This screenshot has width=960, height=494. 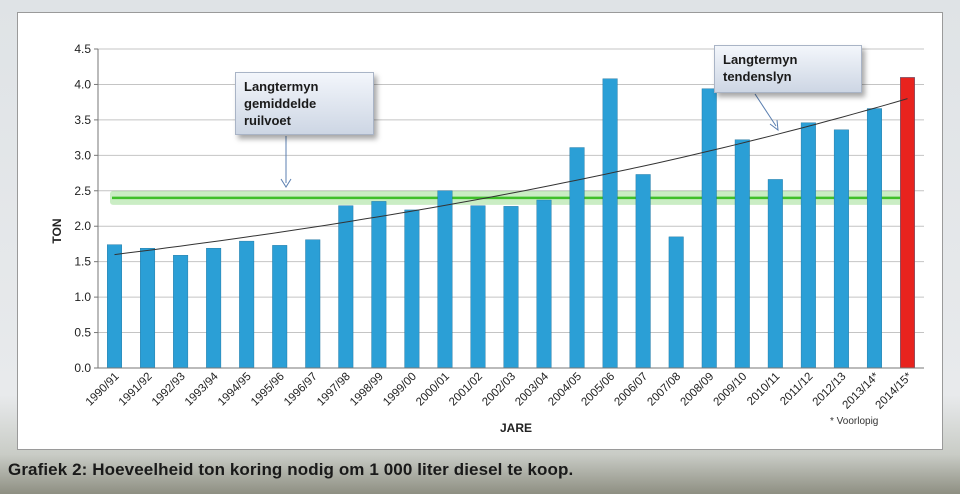 What do you see at coordinates (57, 230) in the screenshot?
I see `y-axis-label: TON` at bounding box center [57, 230].